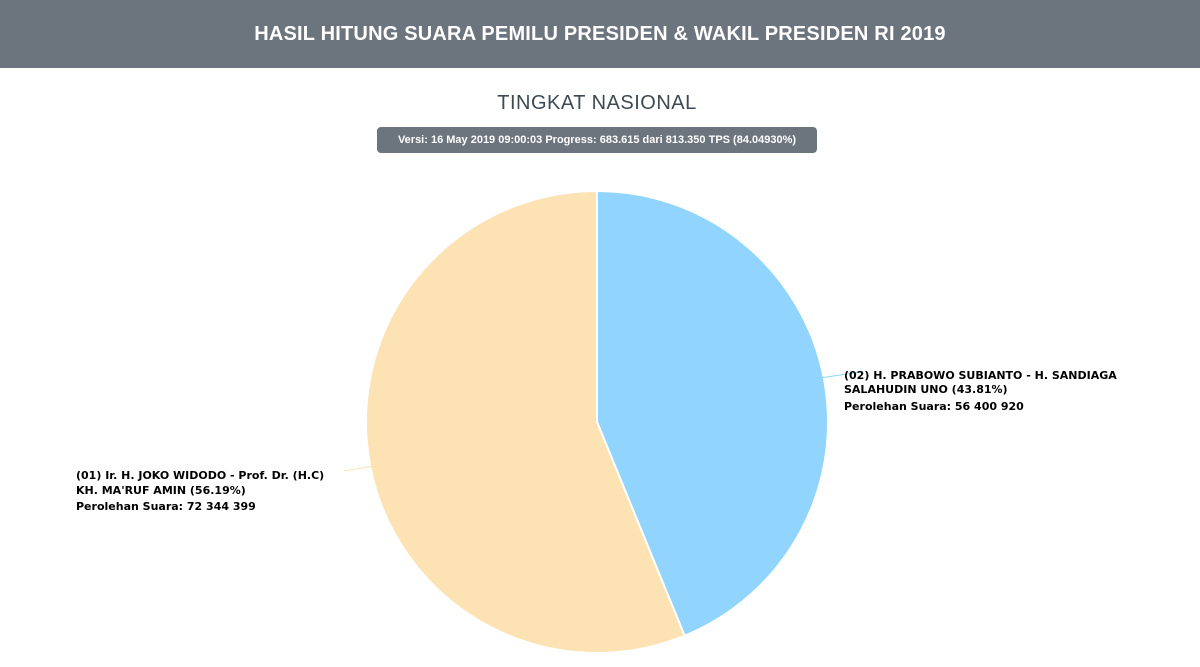 Image resolution: width=1200 pixels, height=667 pixels. Describe the element at coordinates (926, 389) in the screenshot. I see `slice-label-02-line2: SALAHUDIN UNO (43.81%)` at that location.